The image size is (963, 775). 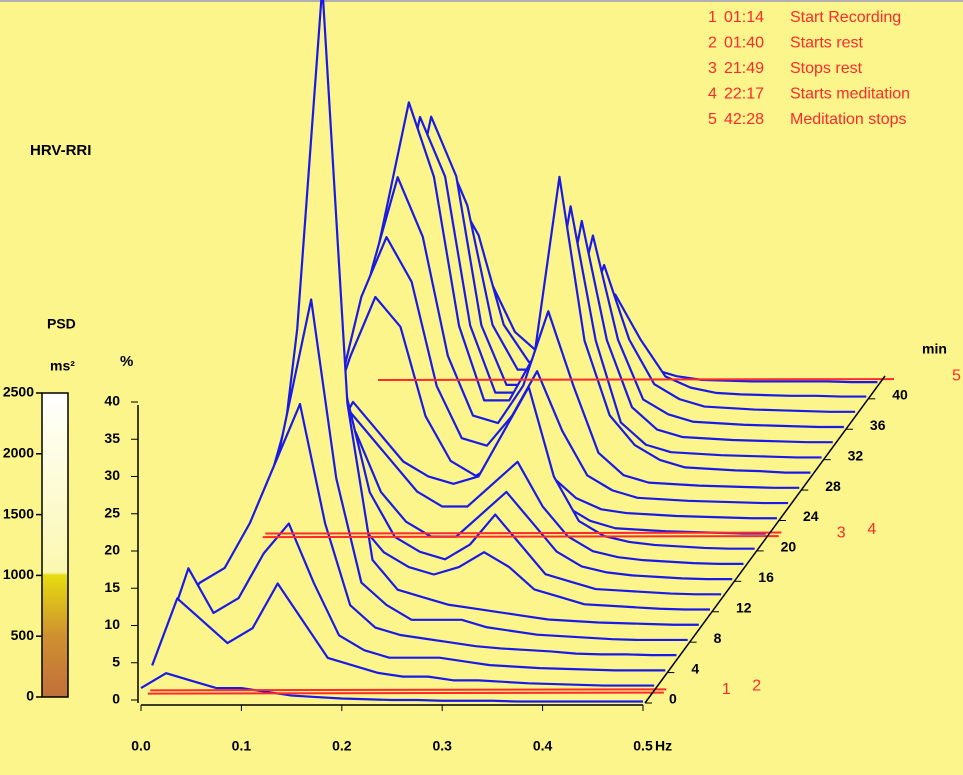 What do you see at coordinates (112, 587) in the screenshot?
I see `y-tick-label: 15` at bounding box center [112, 587].